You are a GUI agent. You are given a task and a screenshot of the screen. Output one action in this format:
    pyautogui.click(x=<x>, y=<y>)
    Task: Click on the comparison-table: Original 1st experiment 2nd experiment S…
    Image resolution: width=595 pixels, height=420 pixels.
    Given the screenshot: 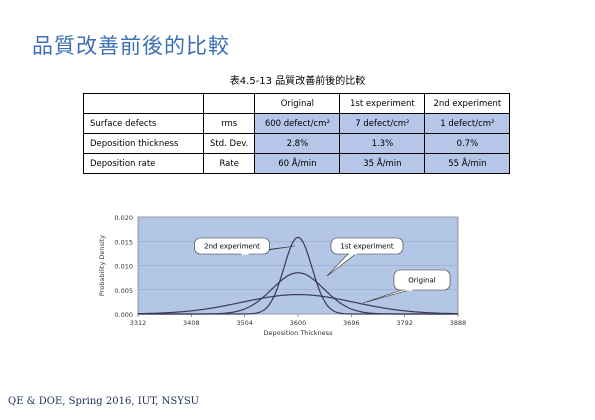 What is the action you would take?
    pyautogui.click(x=297, y=133)
    